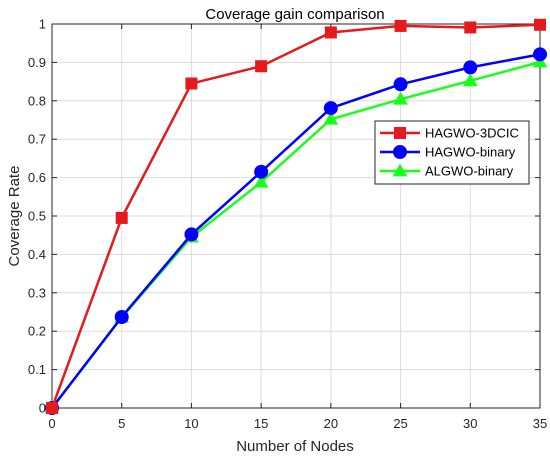 The width and height of the screenshot is (550, 459). I want to click on y-tick-label: 0.1, so click(37, 369).